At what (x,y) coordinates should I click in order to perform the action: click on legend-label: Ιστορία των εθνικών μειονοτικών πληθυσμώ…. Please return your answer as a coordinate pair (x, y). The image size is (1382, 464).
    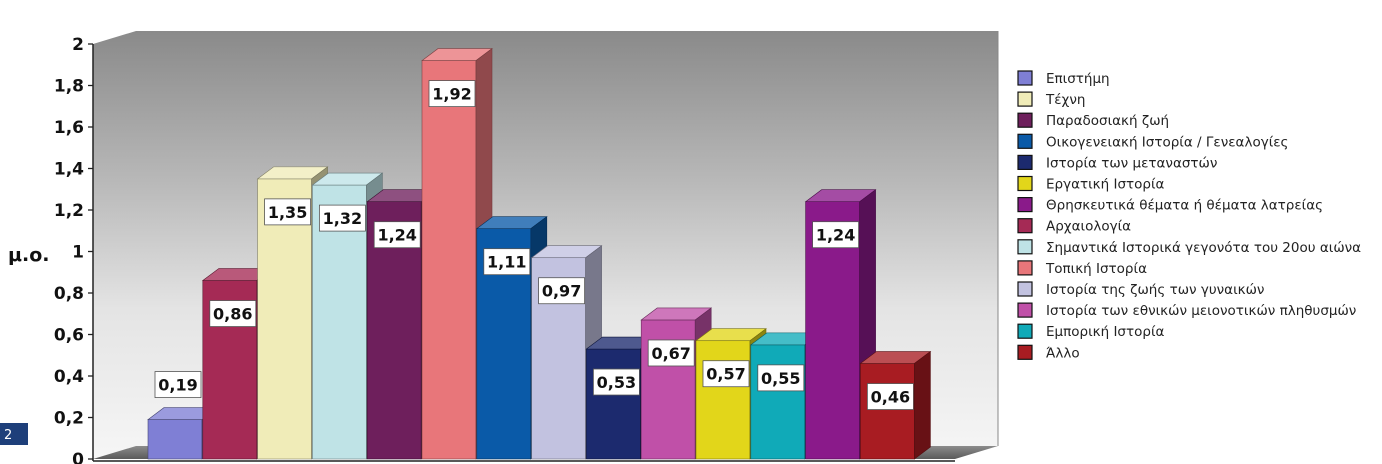
    Looking at the image, I should click on (1201, 311).